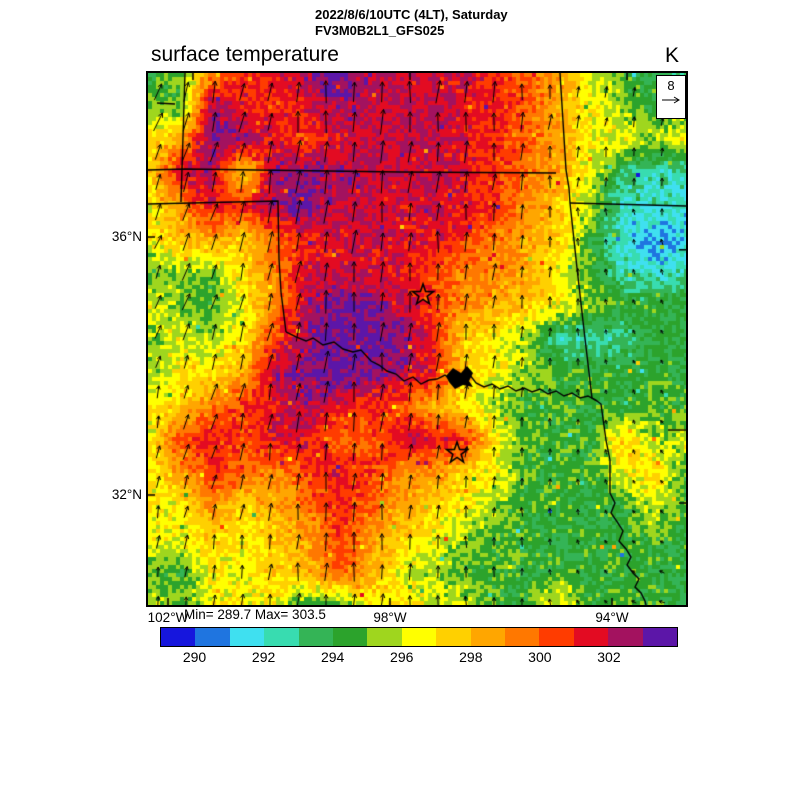 The height and width of the screenshot is (800, 800). Describe the element at coordinates (390, 617) in the screenshot. I see `lon-label-98w: 98°W` at that location.